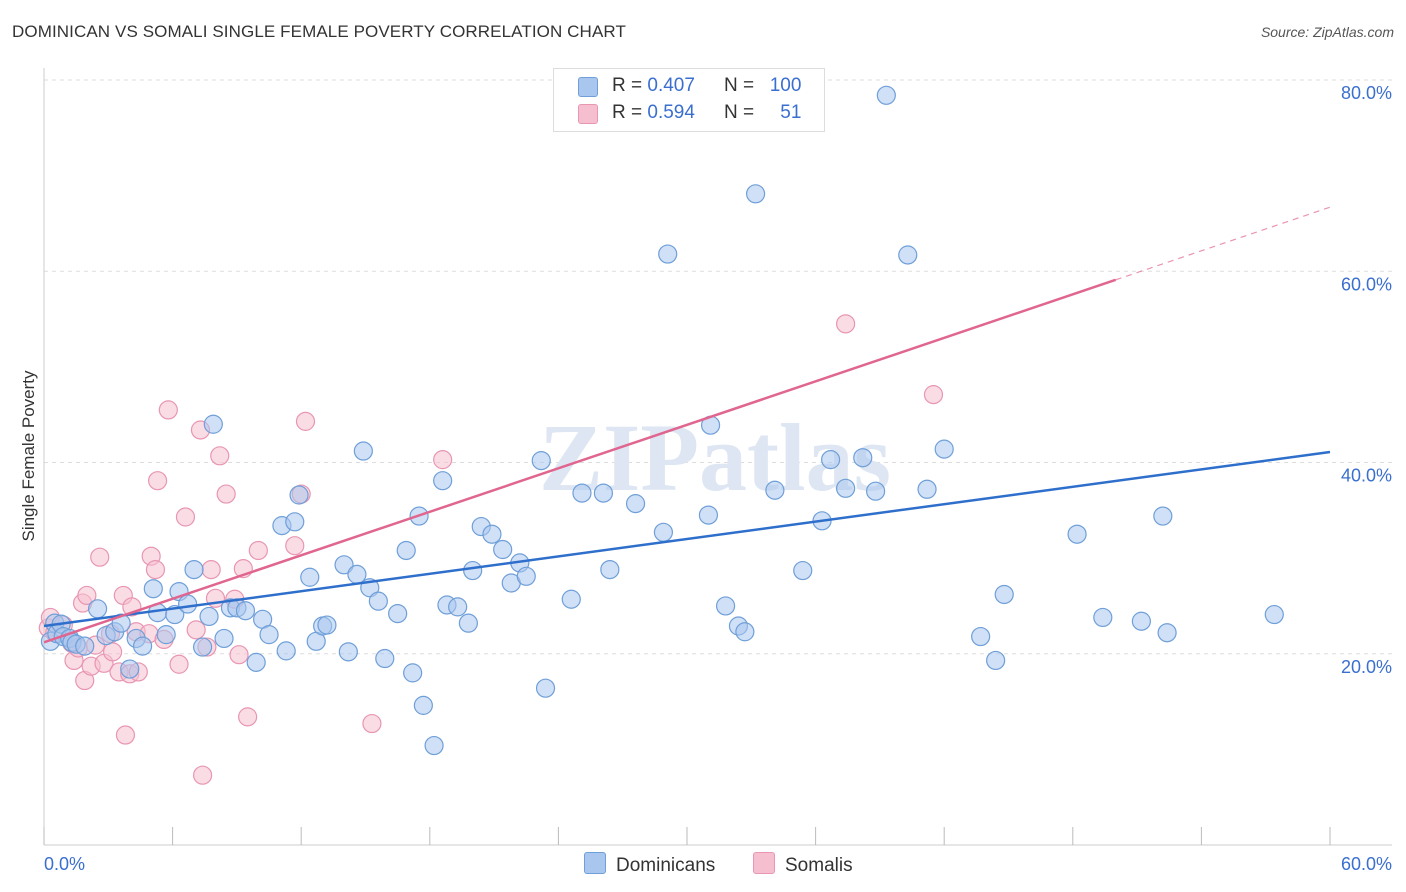 This screenshot has height=892, width=1406. What do you see at coordinates (666, 865) in the screenshot?
I see `legend-label-dominicans: Dominicans` at bounding box center [666, 865].